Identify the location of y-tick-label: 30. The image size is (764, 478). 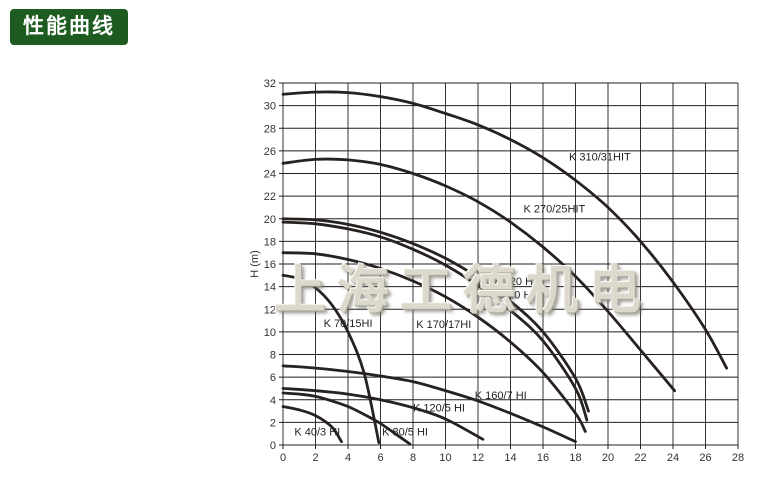
(270, 107).